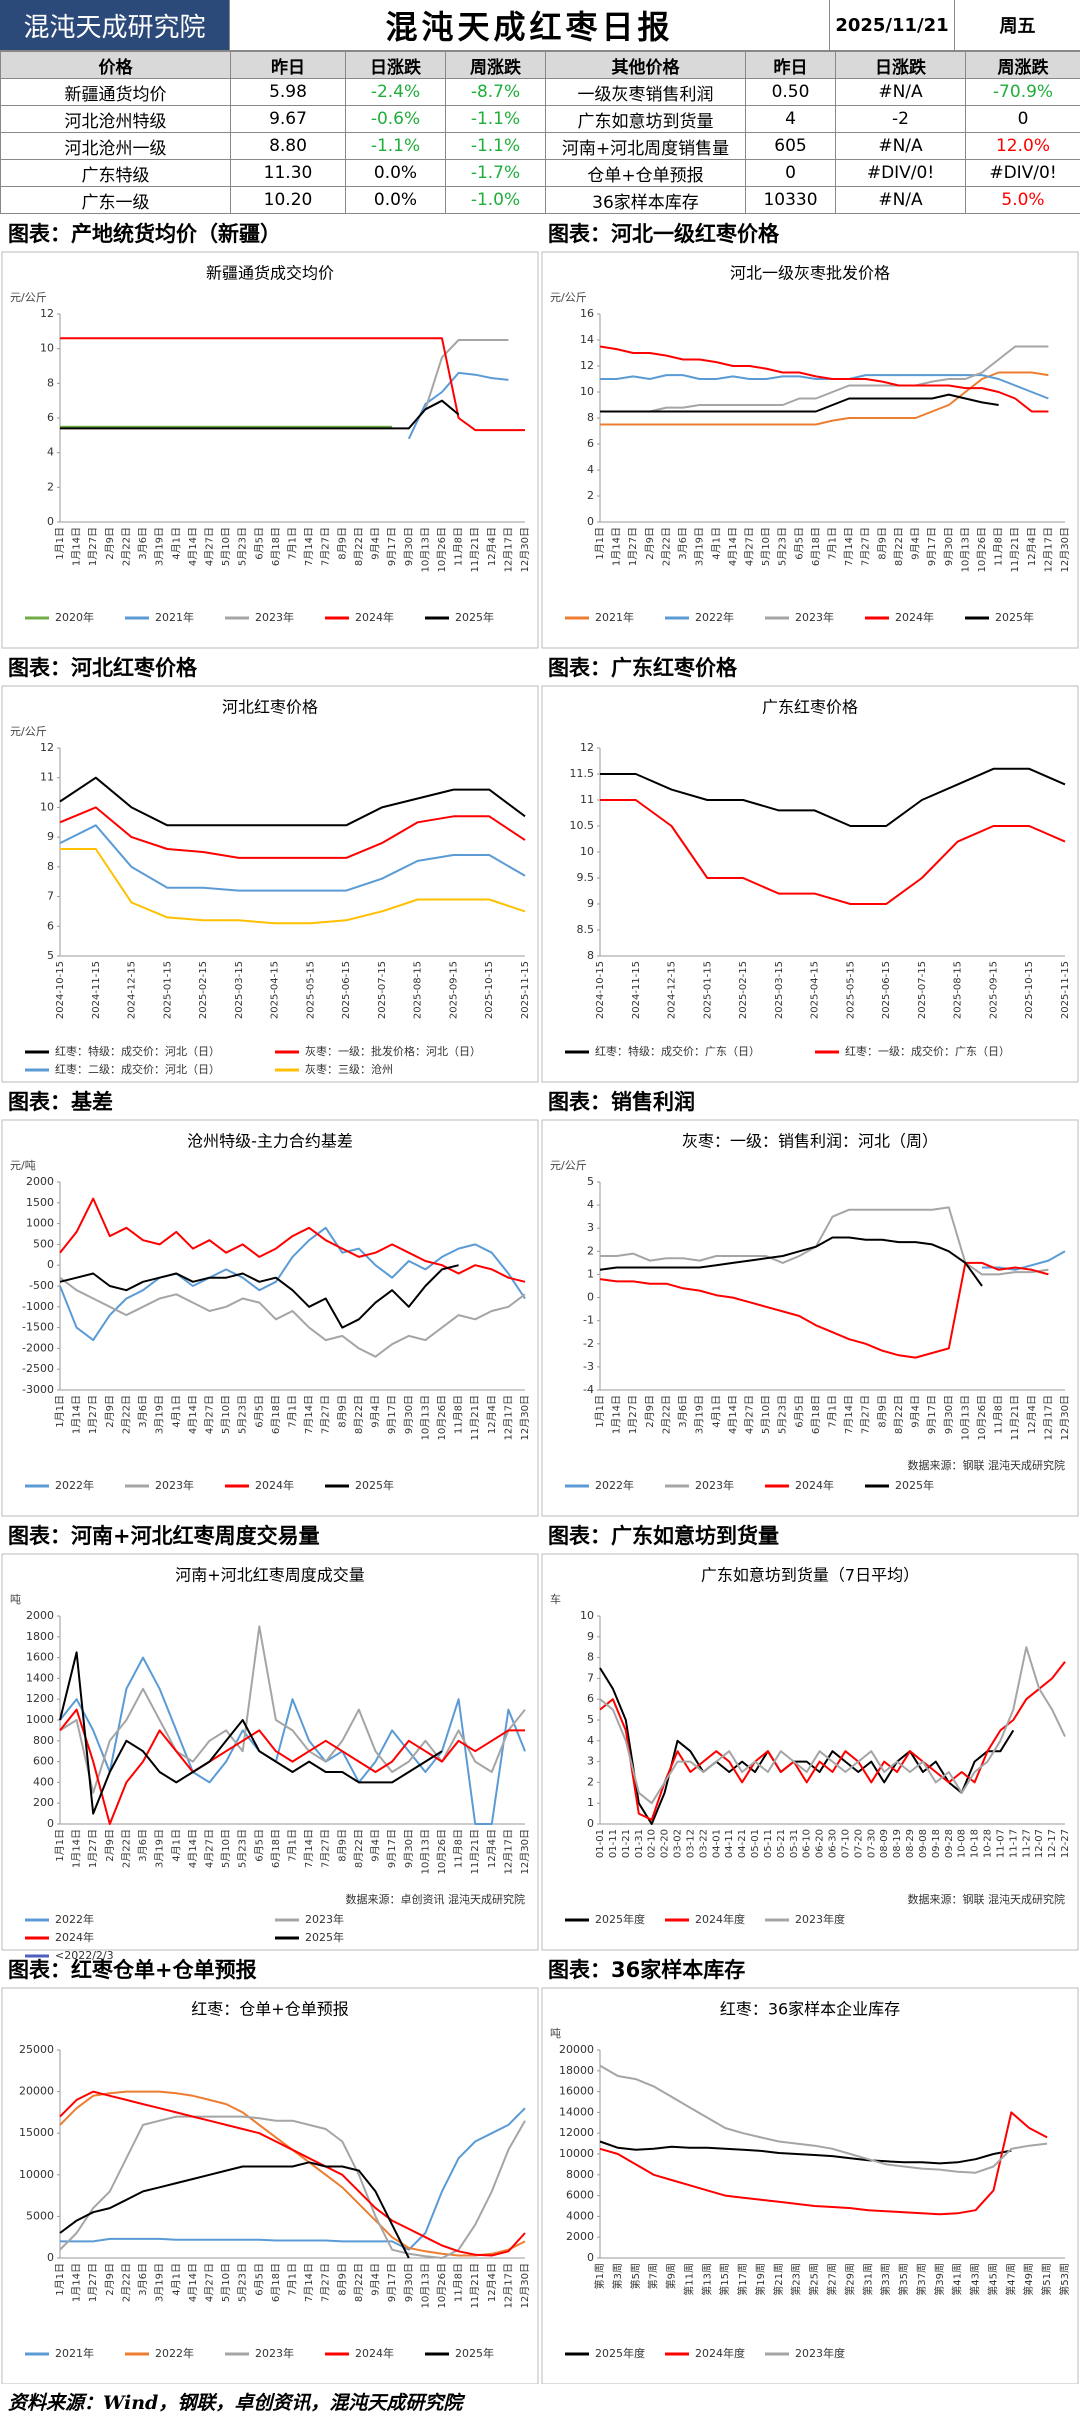 Image resolution: width=1080 pixels, height=2418 pixels. I want to click on y-tick-label: 1, so click(590, 1273).